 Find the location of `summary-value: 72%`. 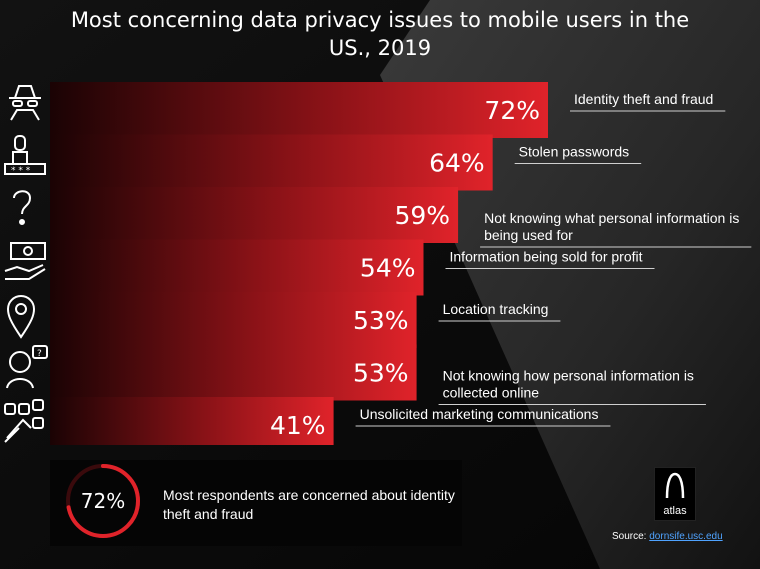

summary-value: 72% is located at coordinates (103, 501).